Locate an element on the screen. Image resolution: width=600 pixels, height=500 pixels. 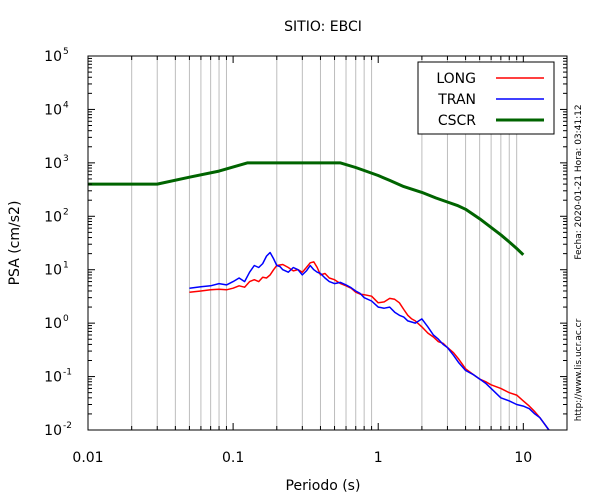
y-tick-exponent: 2 is located at coordinates (66, 212).